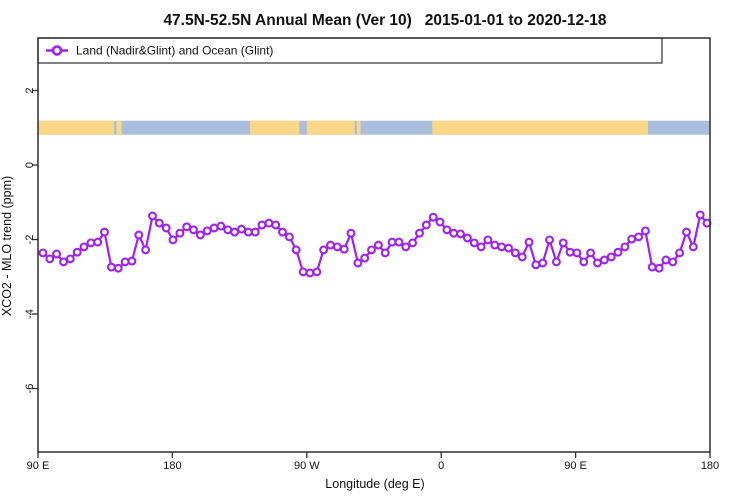 The width and height of the screenshot is (750, 500). Describe the element at coordinates (374, 127) in the screenshot. I see `land-ocean-band` at that location.